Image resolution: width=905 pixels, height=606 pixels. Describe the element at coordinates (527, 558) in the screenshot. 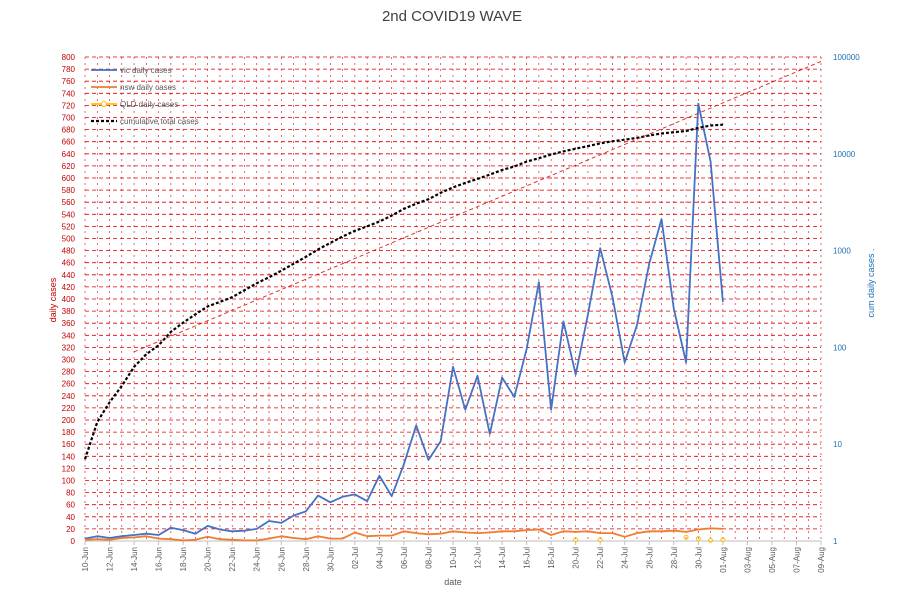

I see `x-tick-label: 16-Jul` at that location.